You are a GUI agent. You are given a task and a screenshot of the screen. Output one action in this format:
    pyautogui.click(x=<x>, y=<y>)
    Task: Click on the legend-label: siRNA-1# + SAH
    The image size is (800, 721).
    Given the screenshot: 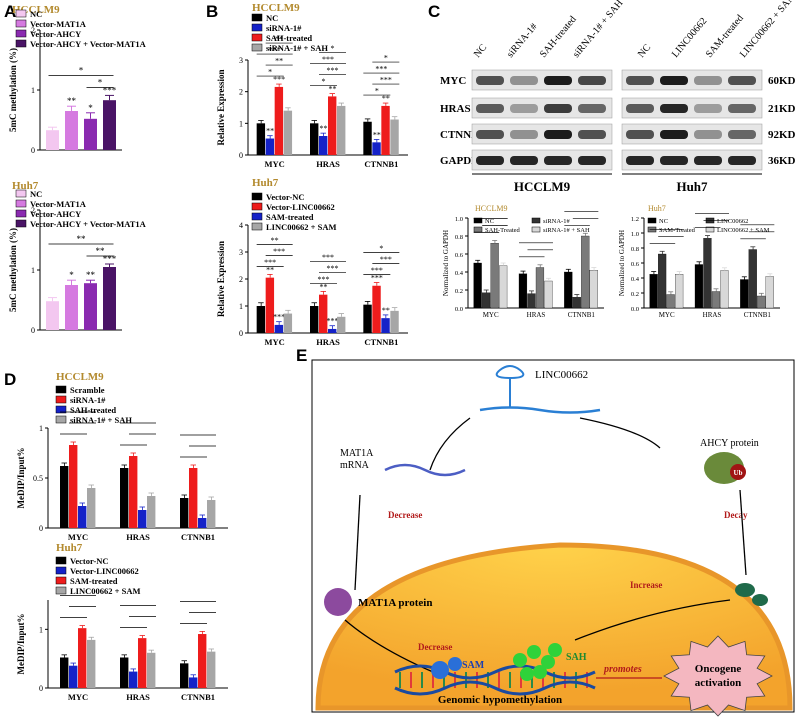 What is the action you would take?
    pyautogui.click(x=297, y=48)
    